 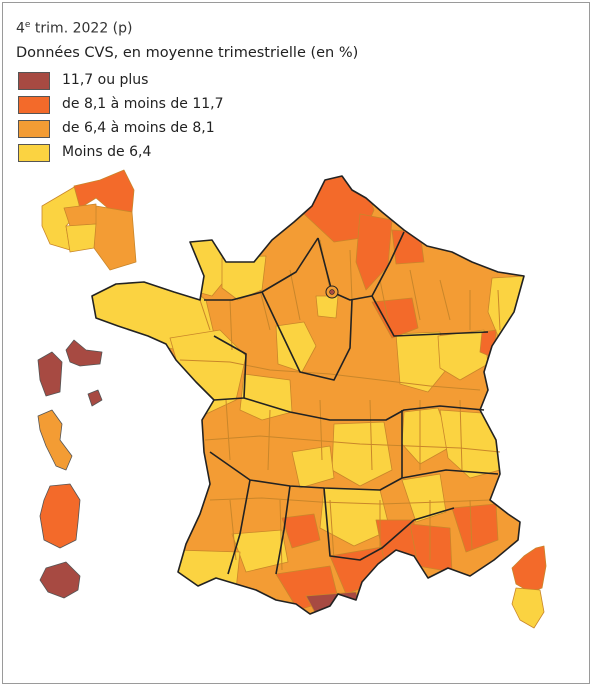 I want to click on paris-marker, so click(x=332, y=292).